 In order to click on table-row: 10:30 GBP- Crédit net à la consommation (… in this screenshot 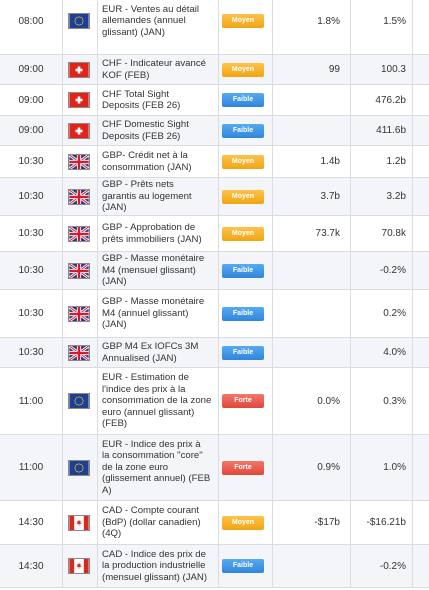, I will do `click(214, 162)`.